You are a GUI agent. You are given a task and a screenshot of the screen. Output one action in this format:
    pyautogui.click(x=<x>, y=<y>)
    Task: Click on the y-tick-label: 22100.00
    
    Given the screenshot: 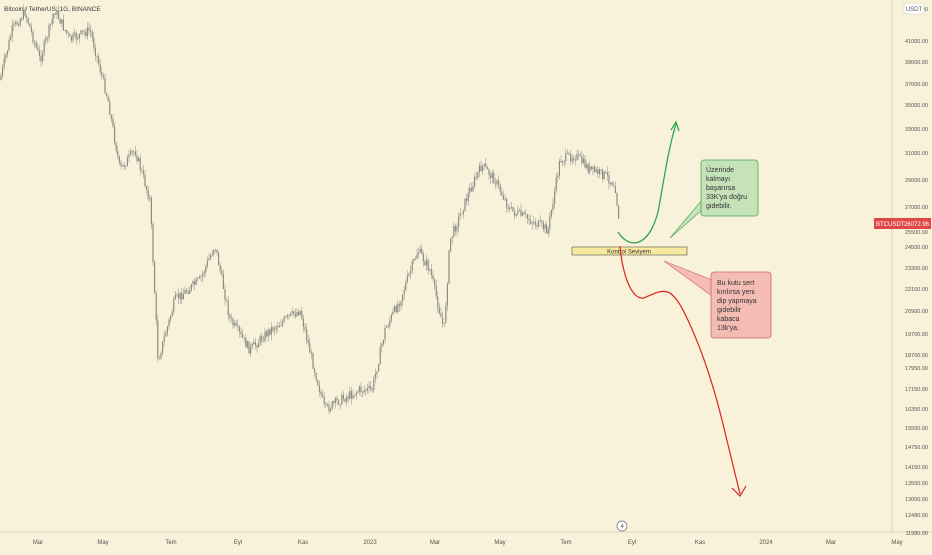 What is the action you would take?
    pyautogui.click(x=916, y=290)
    